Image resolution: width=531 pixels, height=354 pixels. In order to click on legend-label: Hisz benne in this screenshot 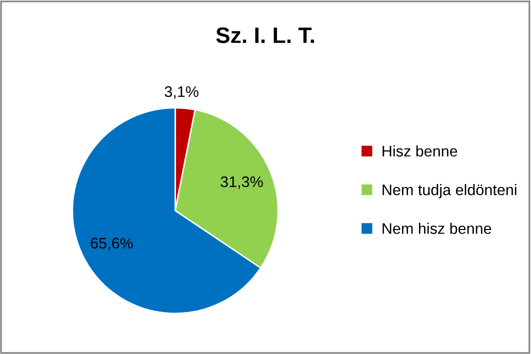, I will do `click(420, 151)`.